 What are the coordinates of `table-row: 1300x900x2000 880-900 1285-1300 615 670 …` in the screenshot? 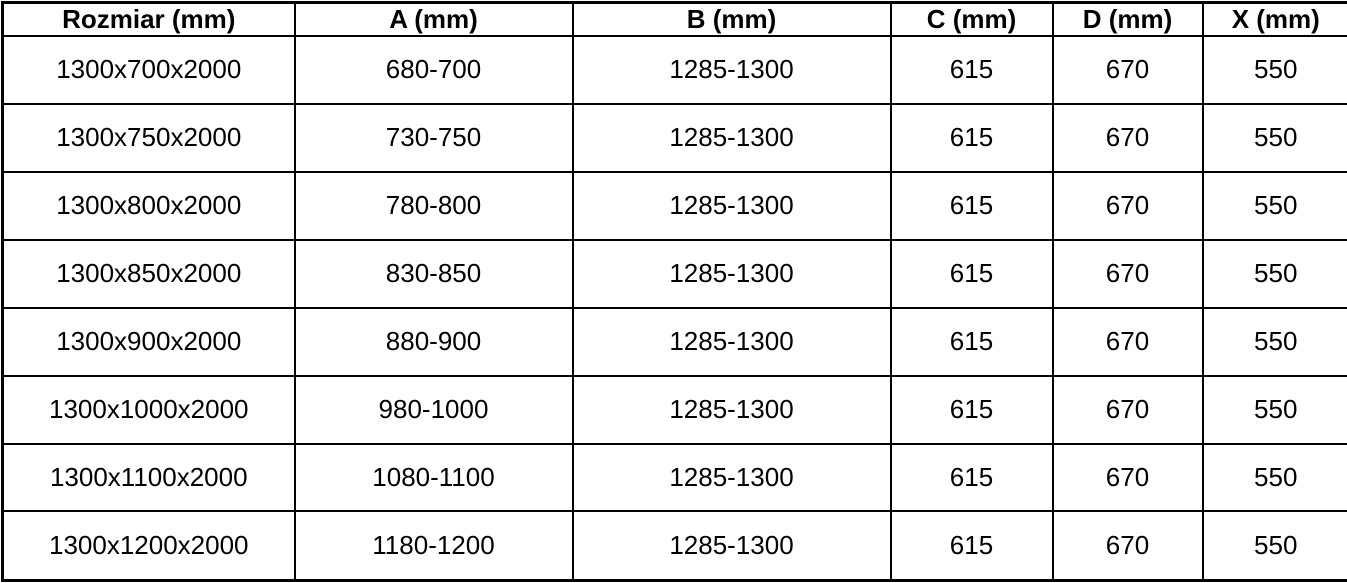 It's located at (674, 341).